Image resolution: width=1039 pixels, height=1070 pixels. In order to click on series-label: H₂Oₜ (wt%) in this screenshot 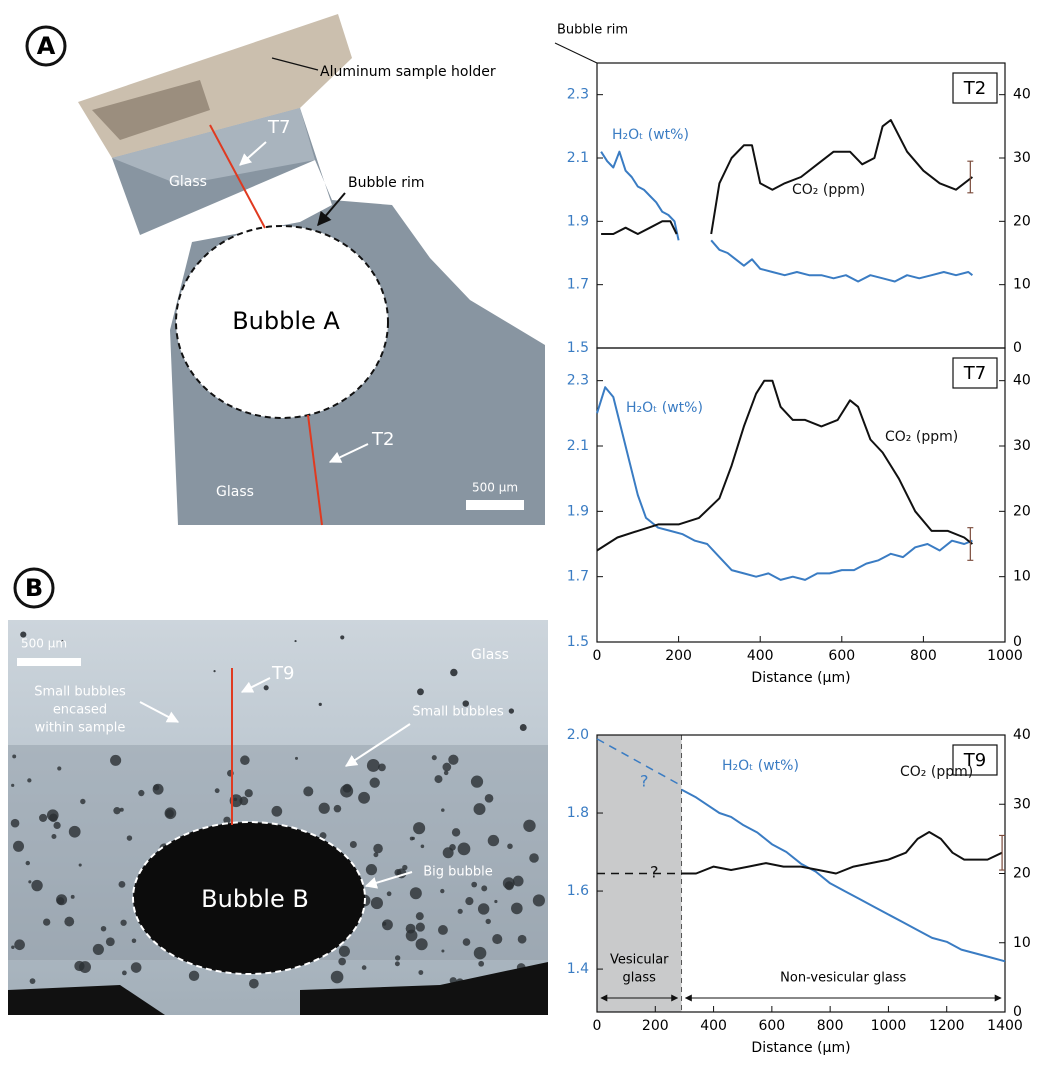, I will do `click(760, 766)`.